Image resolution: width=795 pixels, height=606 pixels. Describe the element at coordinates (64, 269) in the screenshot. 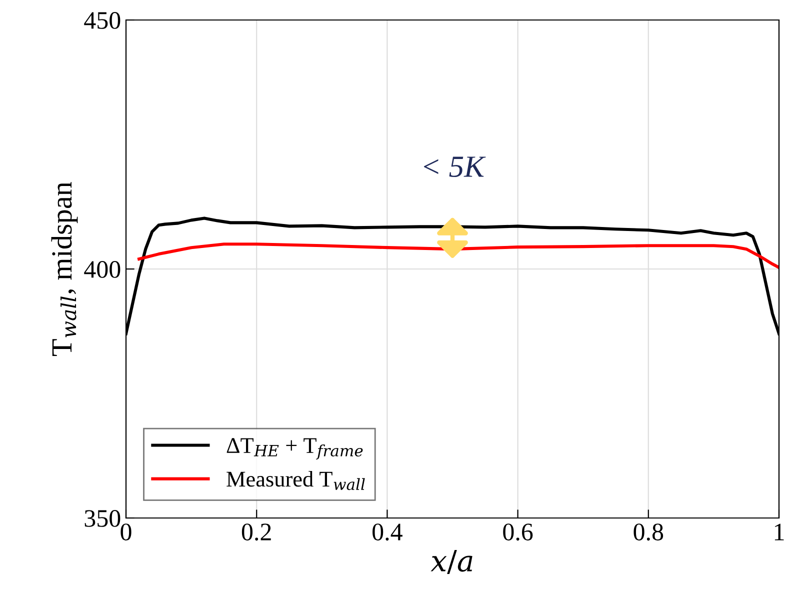

I see `y-axis-title: T$_{wall}$, midspan` at that location.